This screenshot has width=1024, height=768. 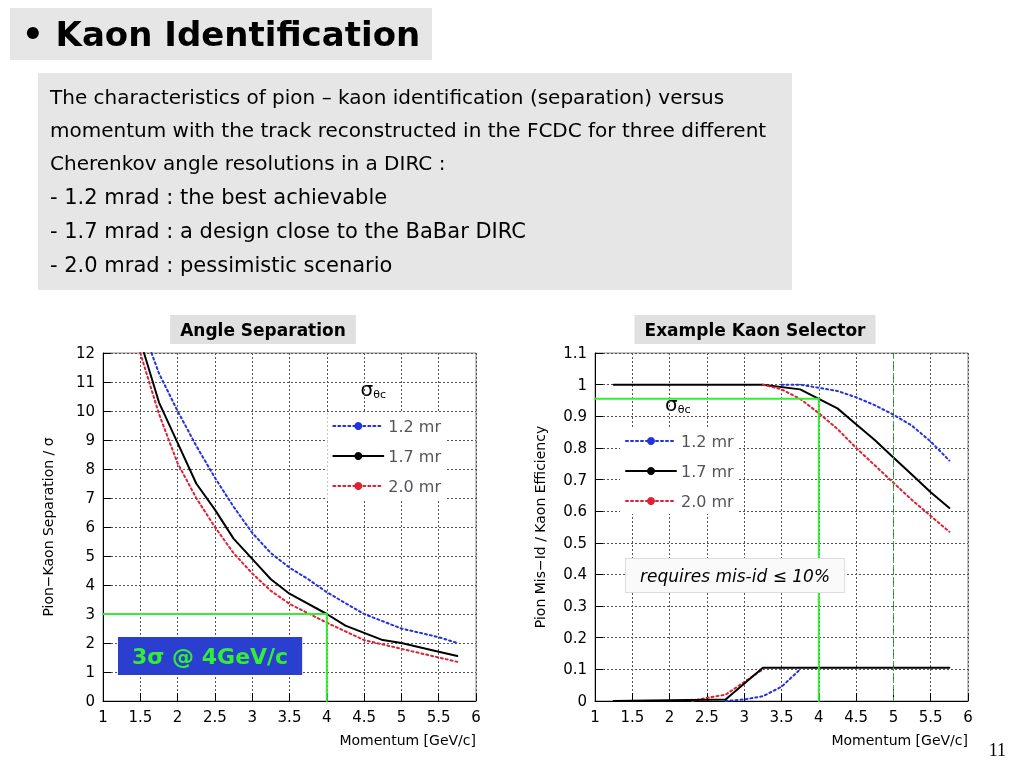 What do you see at coordinates (221, 34) in the screenshot?
I see `text: • Kaon Identification` at bounding box center [221, 34].